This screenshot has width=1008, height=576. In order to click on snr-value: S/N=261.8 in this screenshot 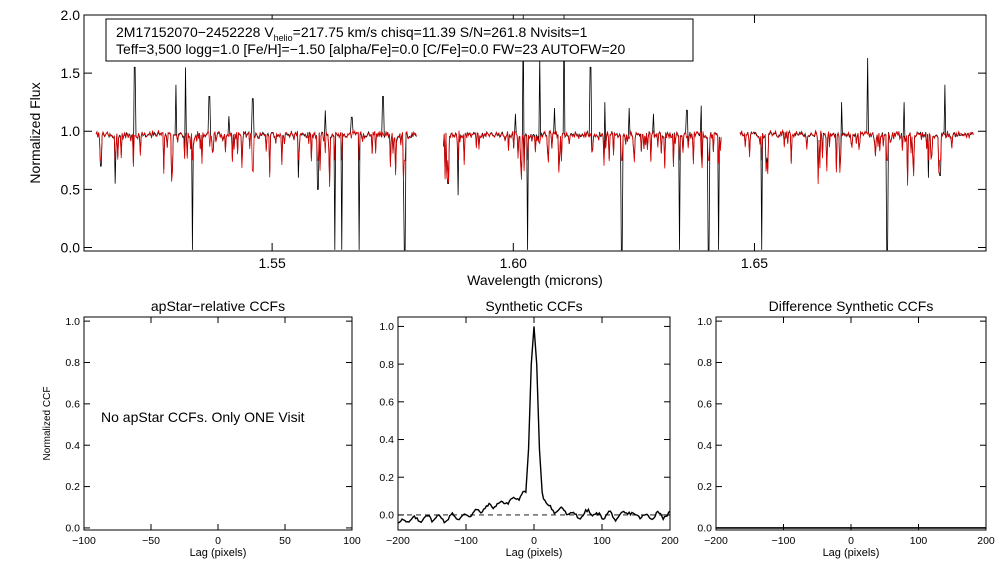, I will do `click(495, 32)`.